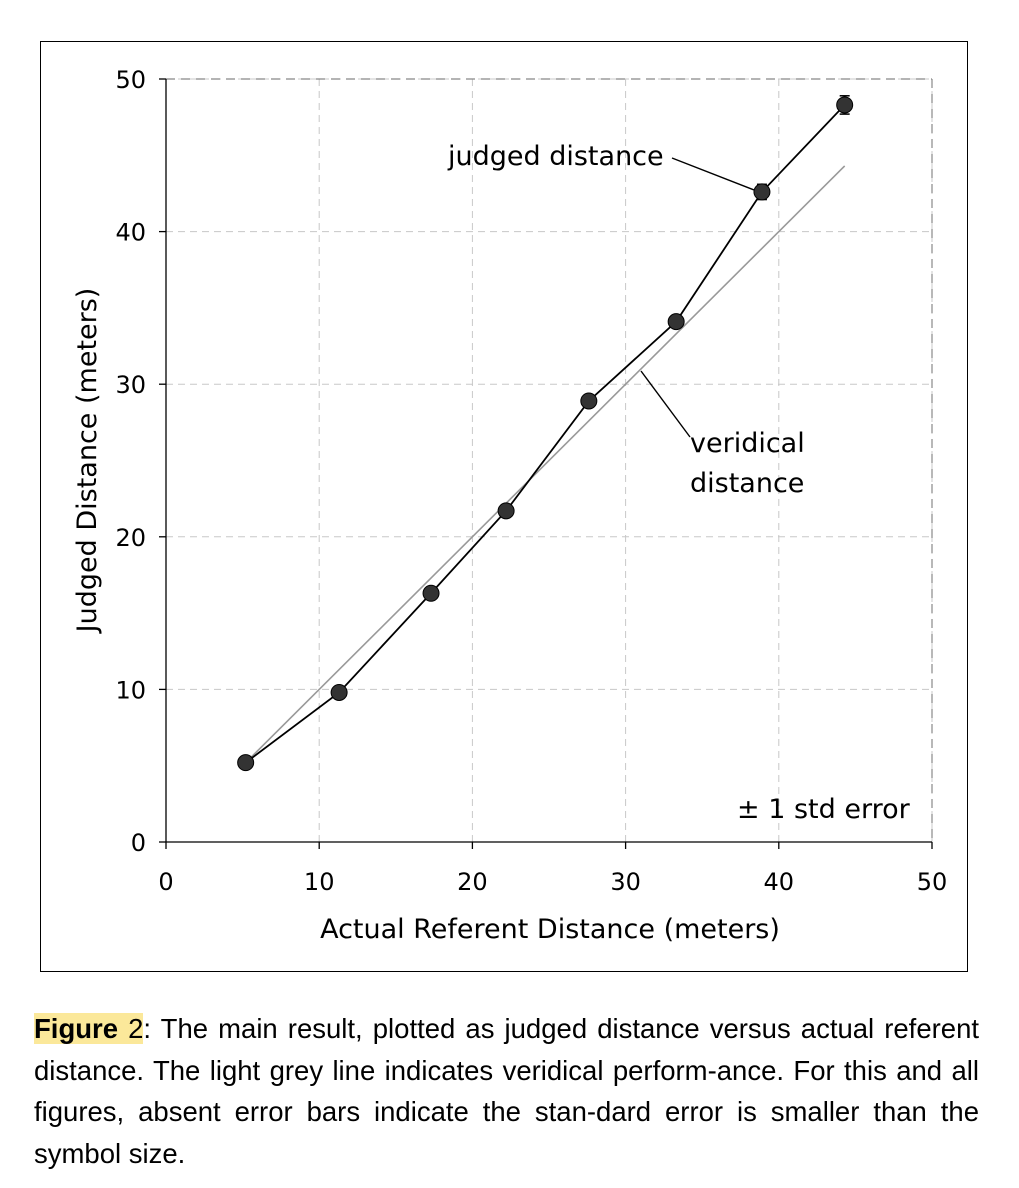 This screenshot has width=1019, height=1188. Describe the element at coordinates (472, 882) in the screenshot. I see `x-tick-label-2: 20` at that location.